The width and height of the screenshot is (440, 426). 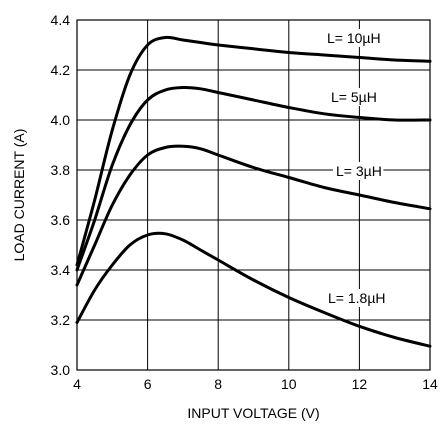 I want to click on x-tick-label: 14, so click(x=430, y=384).